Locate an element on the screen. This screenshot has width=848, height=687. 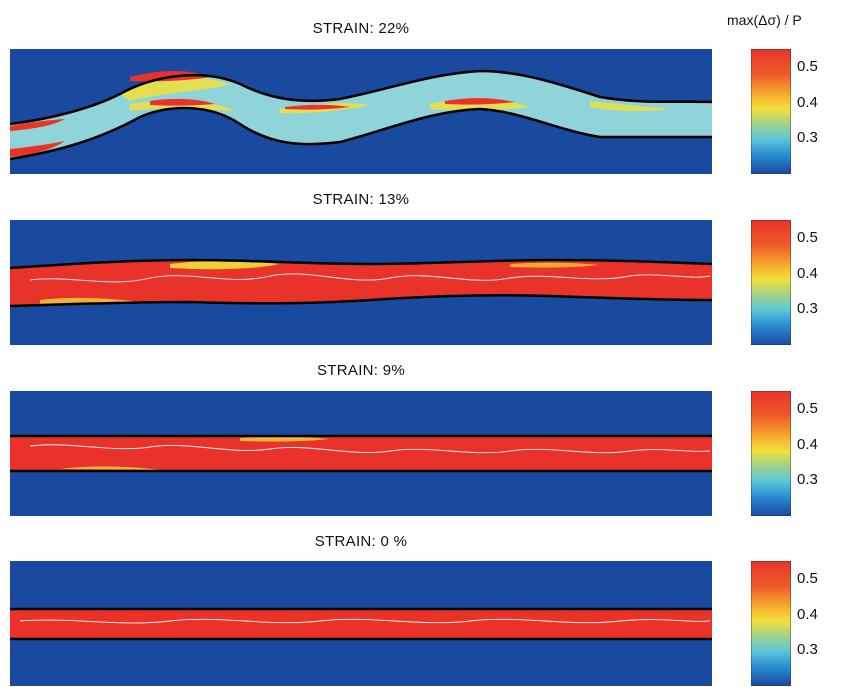
colorbar-3-tick-label: 0.4 is located at coordinates (807, 444).